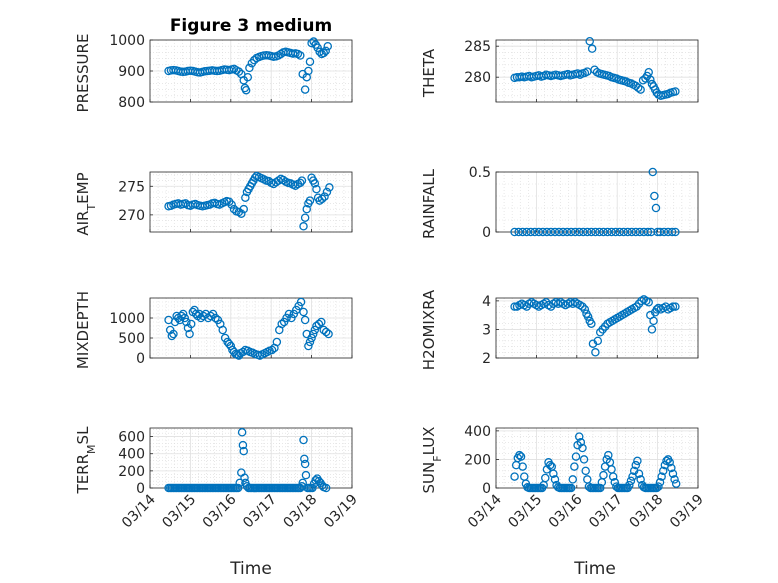 This screenshot has width=778, height=583. I want to click on subplot-mixdepth: 0 500 1000 MIXDEPTH, so click(213, 330).